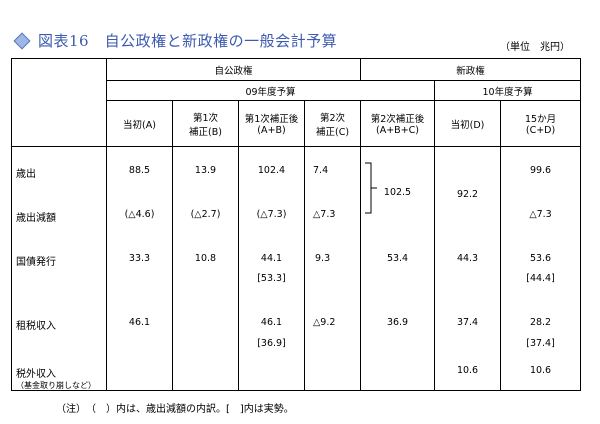  I want to click on val-sozei-CD: 28.2, so click(540, 322).